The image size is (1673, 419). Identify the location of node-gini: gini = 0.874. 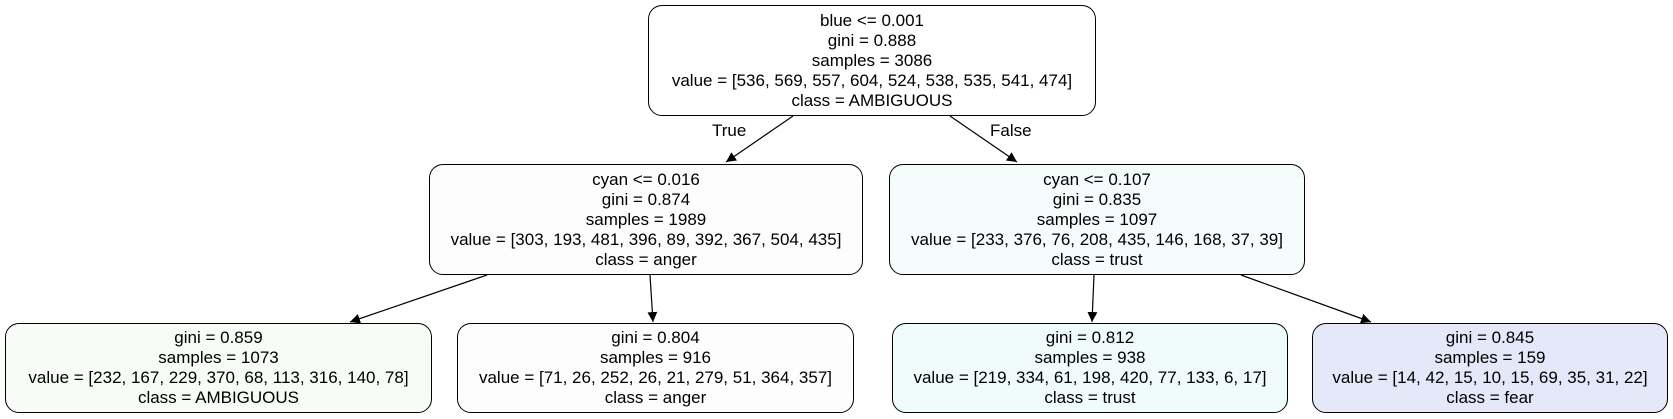
(646, 199).